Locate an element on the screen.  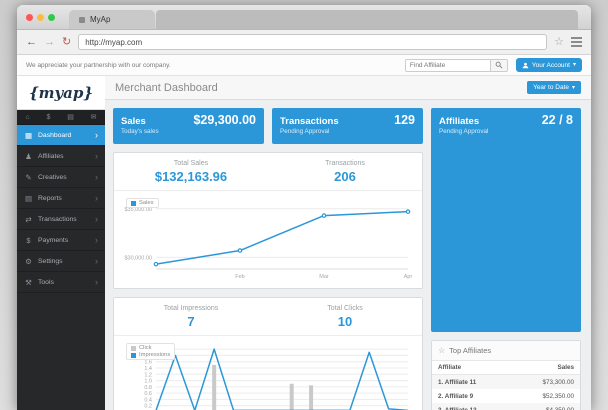
minimize-button is located at coordinates (40, 17).